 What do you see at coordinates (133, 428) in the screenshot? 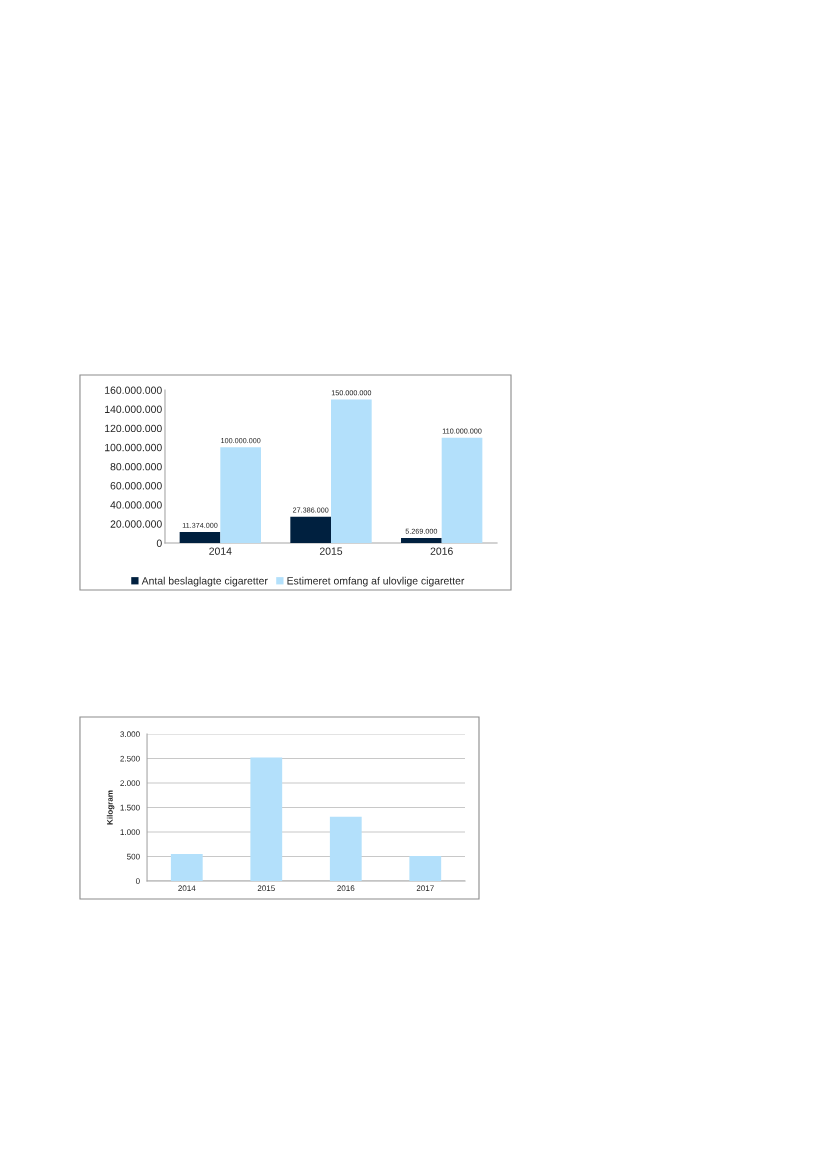
I see `y-tick-label: 120.000.000` at bounding box center [133, 428].